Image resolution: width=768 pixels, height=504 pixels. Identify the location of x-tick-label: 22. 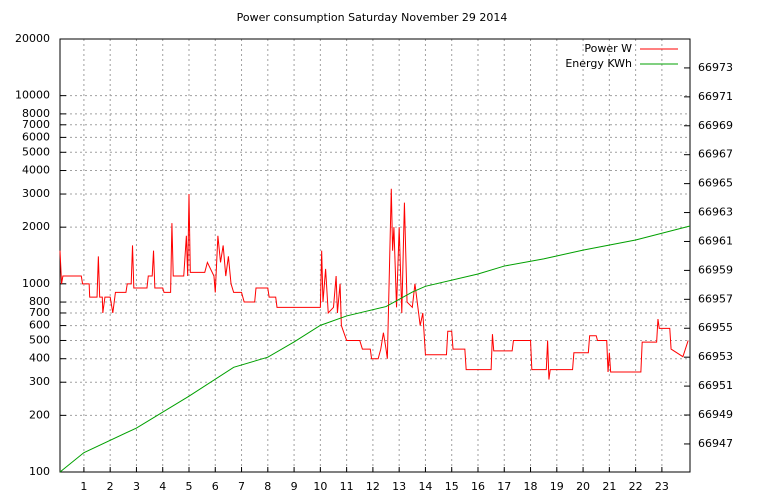
(636, 486).